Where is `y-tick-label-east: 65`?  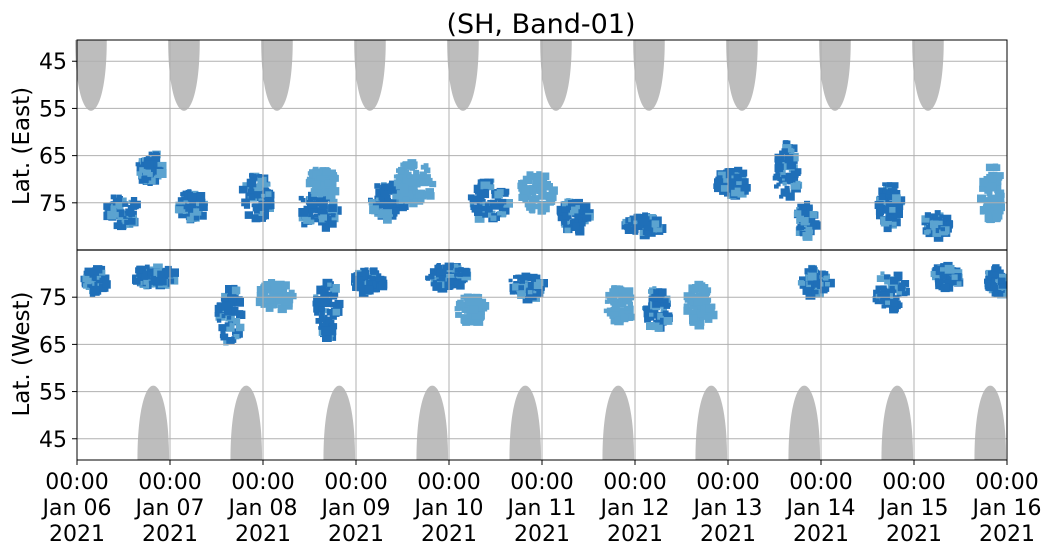 y-tick-label-east: 65 is located at coordinates (53, 157).